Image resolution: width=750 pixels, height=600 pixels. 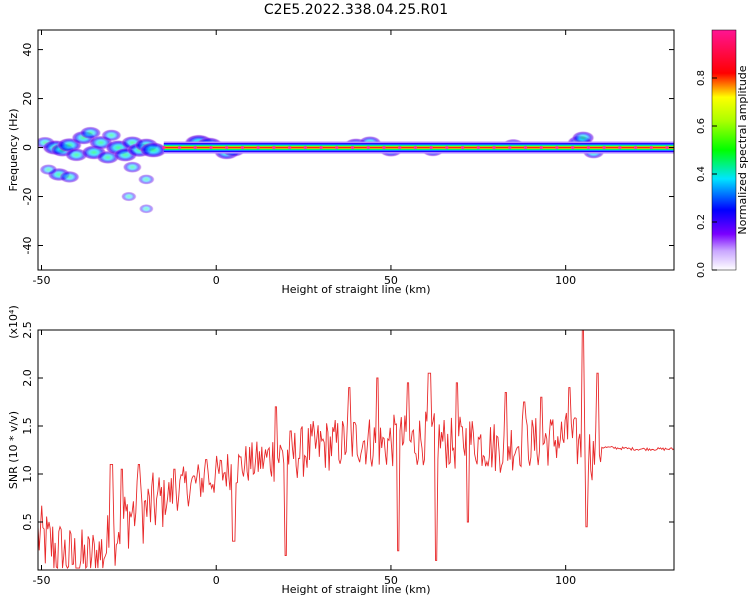 What do you see at coordinates (565, 280) in the screenshot?
I see `spectrogram-xtick-label: 100` at bounding box center [565, 280].